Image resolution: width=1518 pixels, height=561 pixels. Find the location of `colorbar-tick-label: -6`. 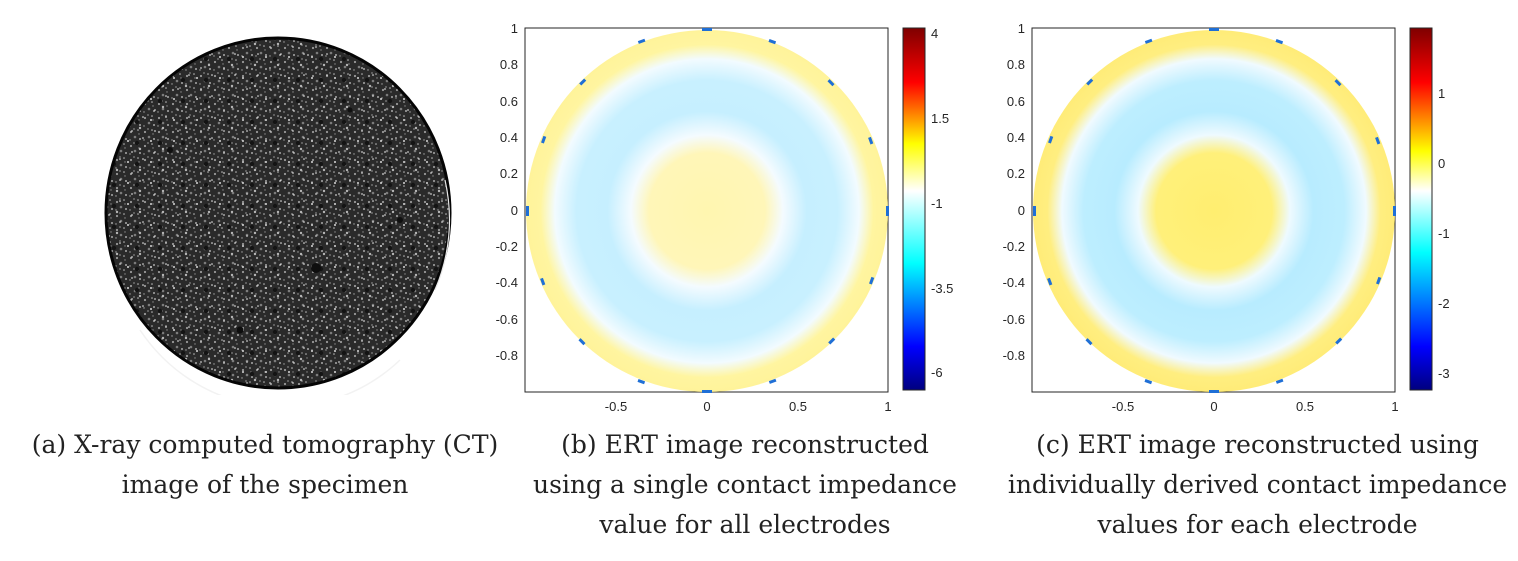

colorbar-tick-label: -6 is located at coordinates (937, 372).